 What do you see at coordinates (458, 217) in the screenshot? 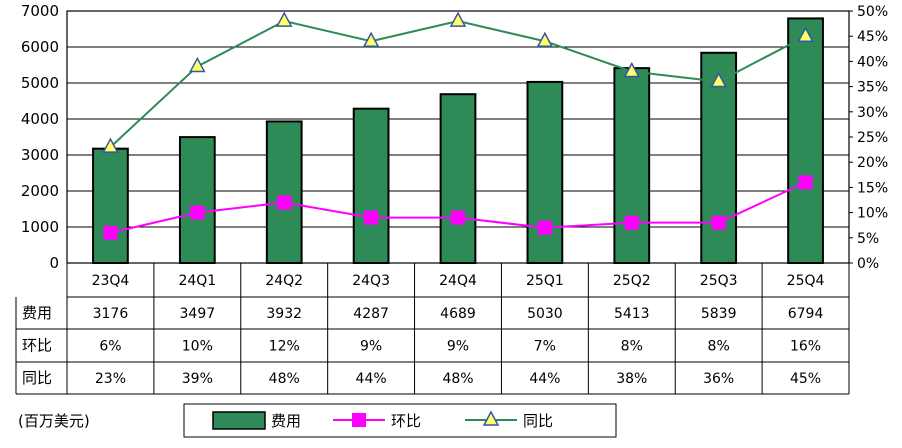
I see `qoq-point-24Q4` at bounding box center [458, 217].